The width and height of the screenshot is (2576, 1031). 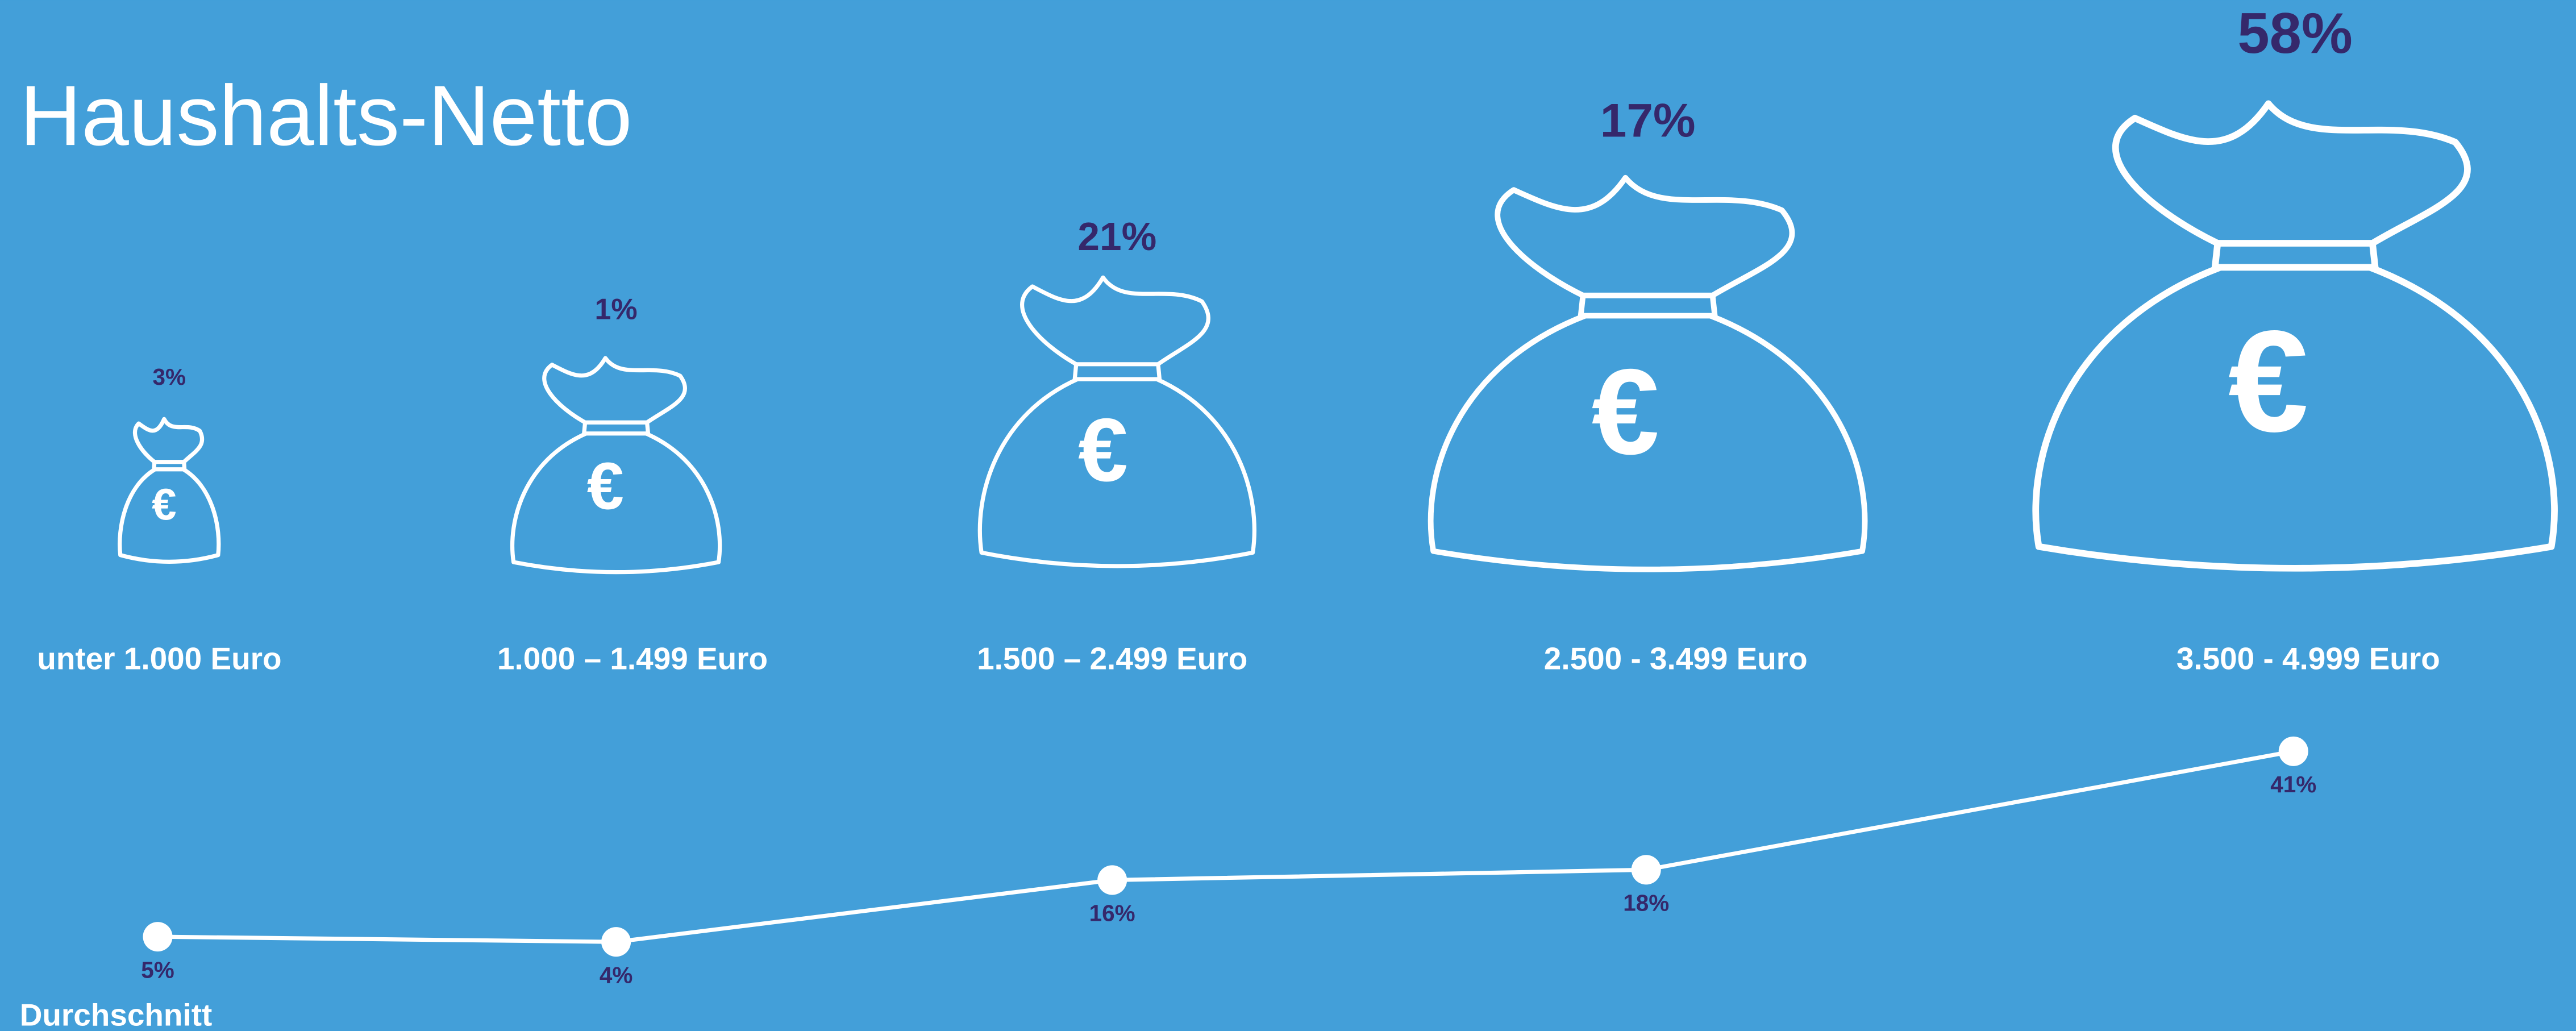 I want to click on average-value-label: 4%, so click(x=616, y=975).